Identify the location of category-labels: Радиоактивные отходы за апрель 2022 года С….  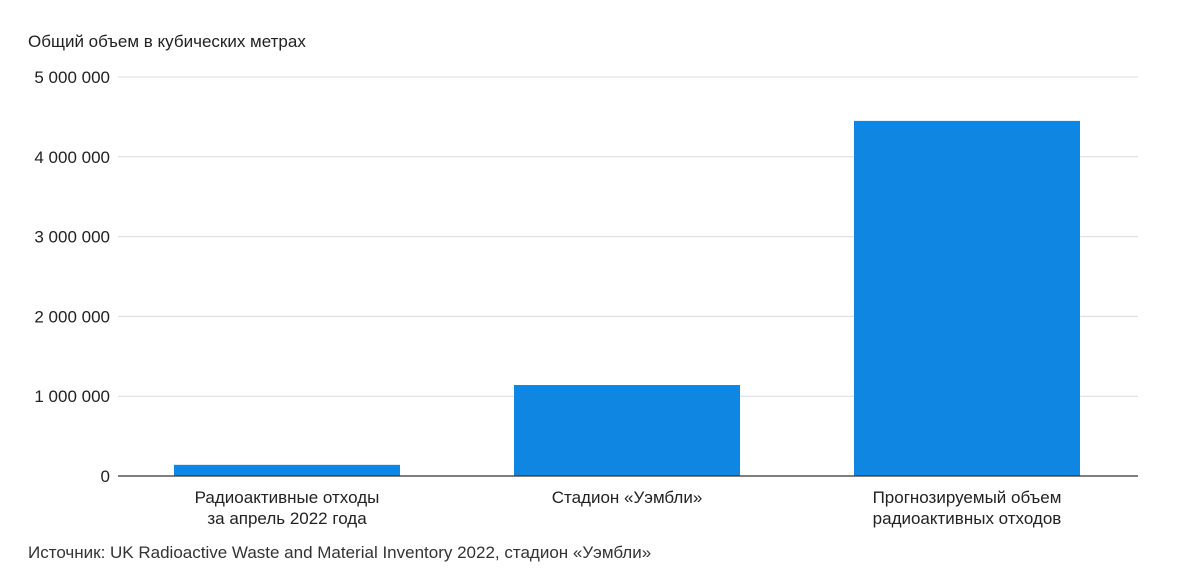
(628, 508).